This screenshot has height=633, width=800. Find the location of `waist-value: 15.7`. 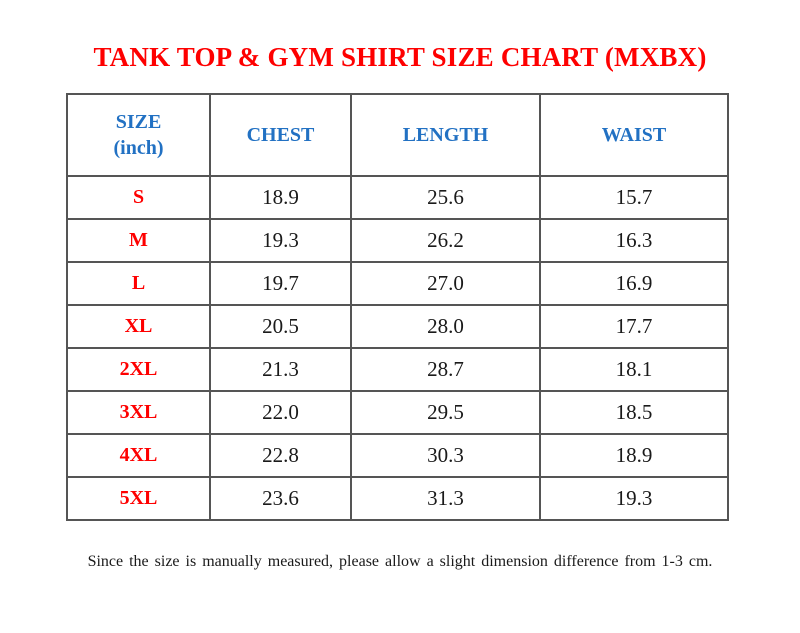

waist-value: 15.7 is located at coordinates (634, 197).